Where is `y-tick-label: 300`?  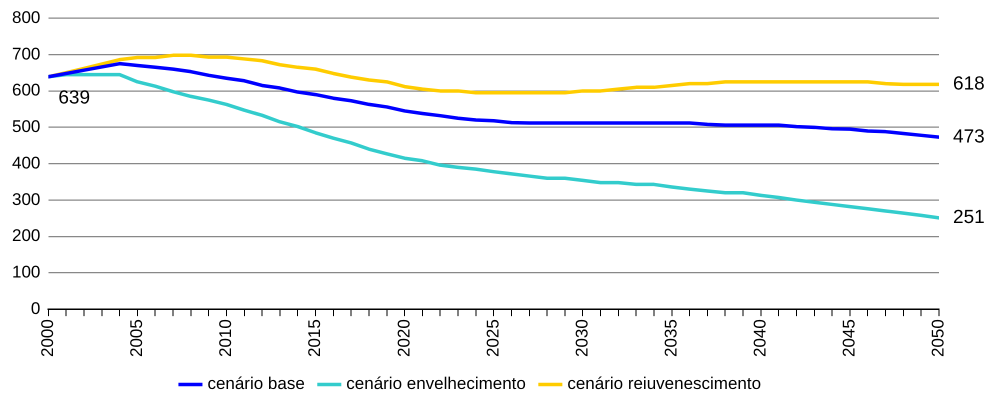 y-tick-label: 300 is located at coordinates (26, 199).